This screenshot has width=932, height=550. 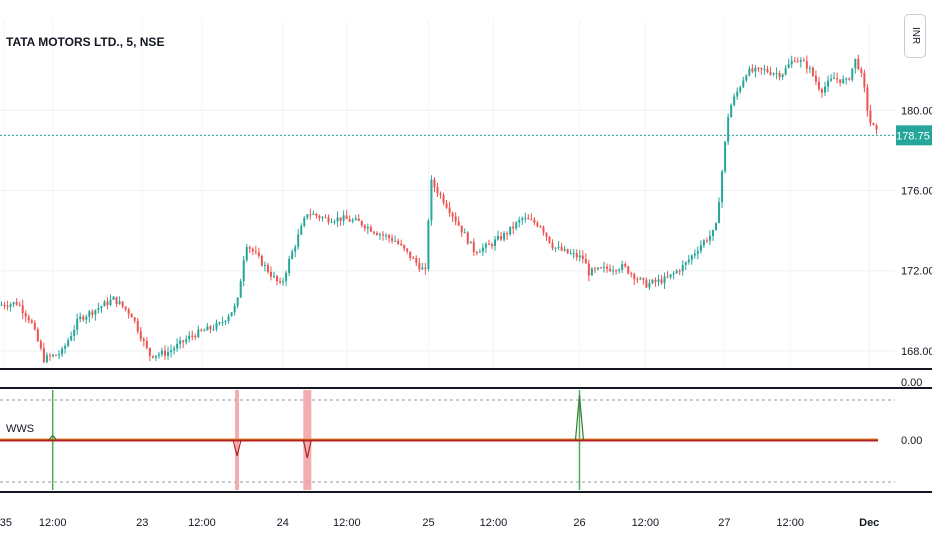 I want to click on x-tick-label: 25, so click(x=428, y=523).